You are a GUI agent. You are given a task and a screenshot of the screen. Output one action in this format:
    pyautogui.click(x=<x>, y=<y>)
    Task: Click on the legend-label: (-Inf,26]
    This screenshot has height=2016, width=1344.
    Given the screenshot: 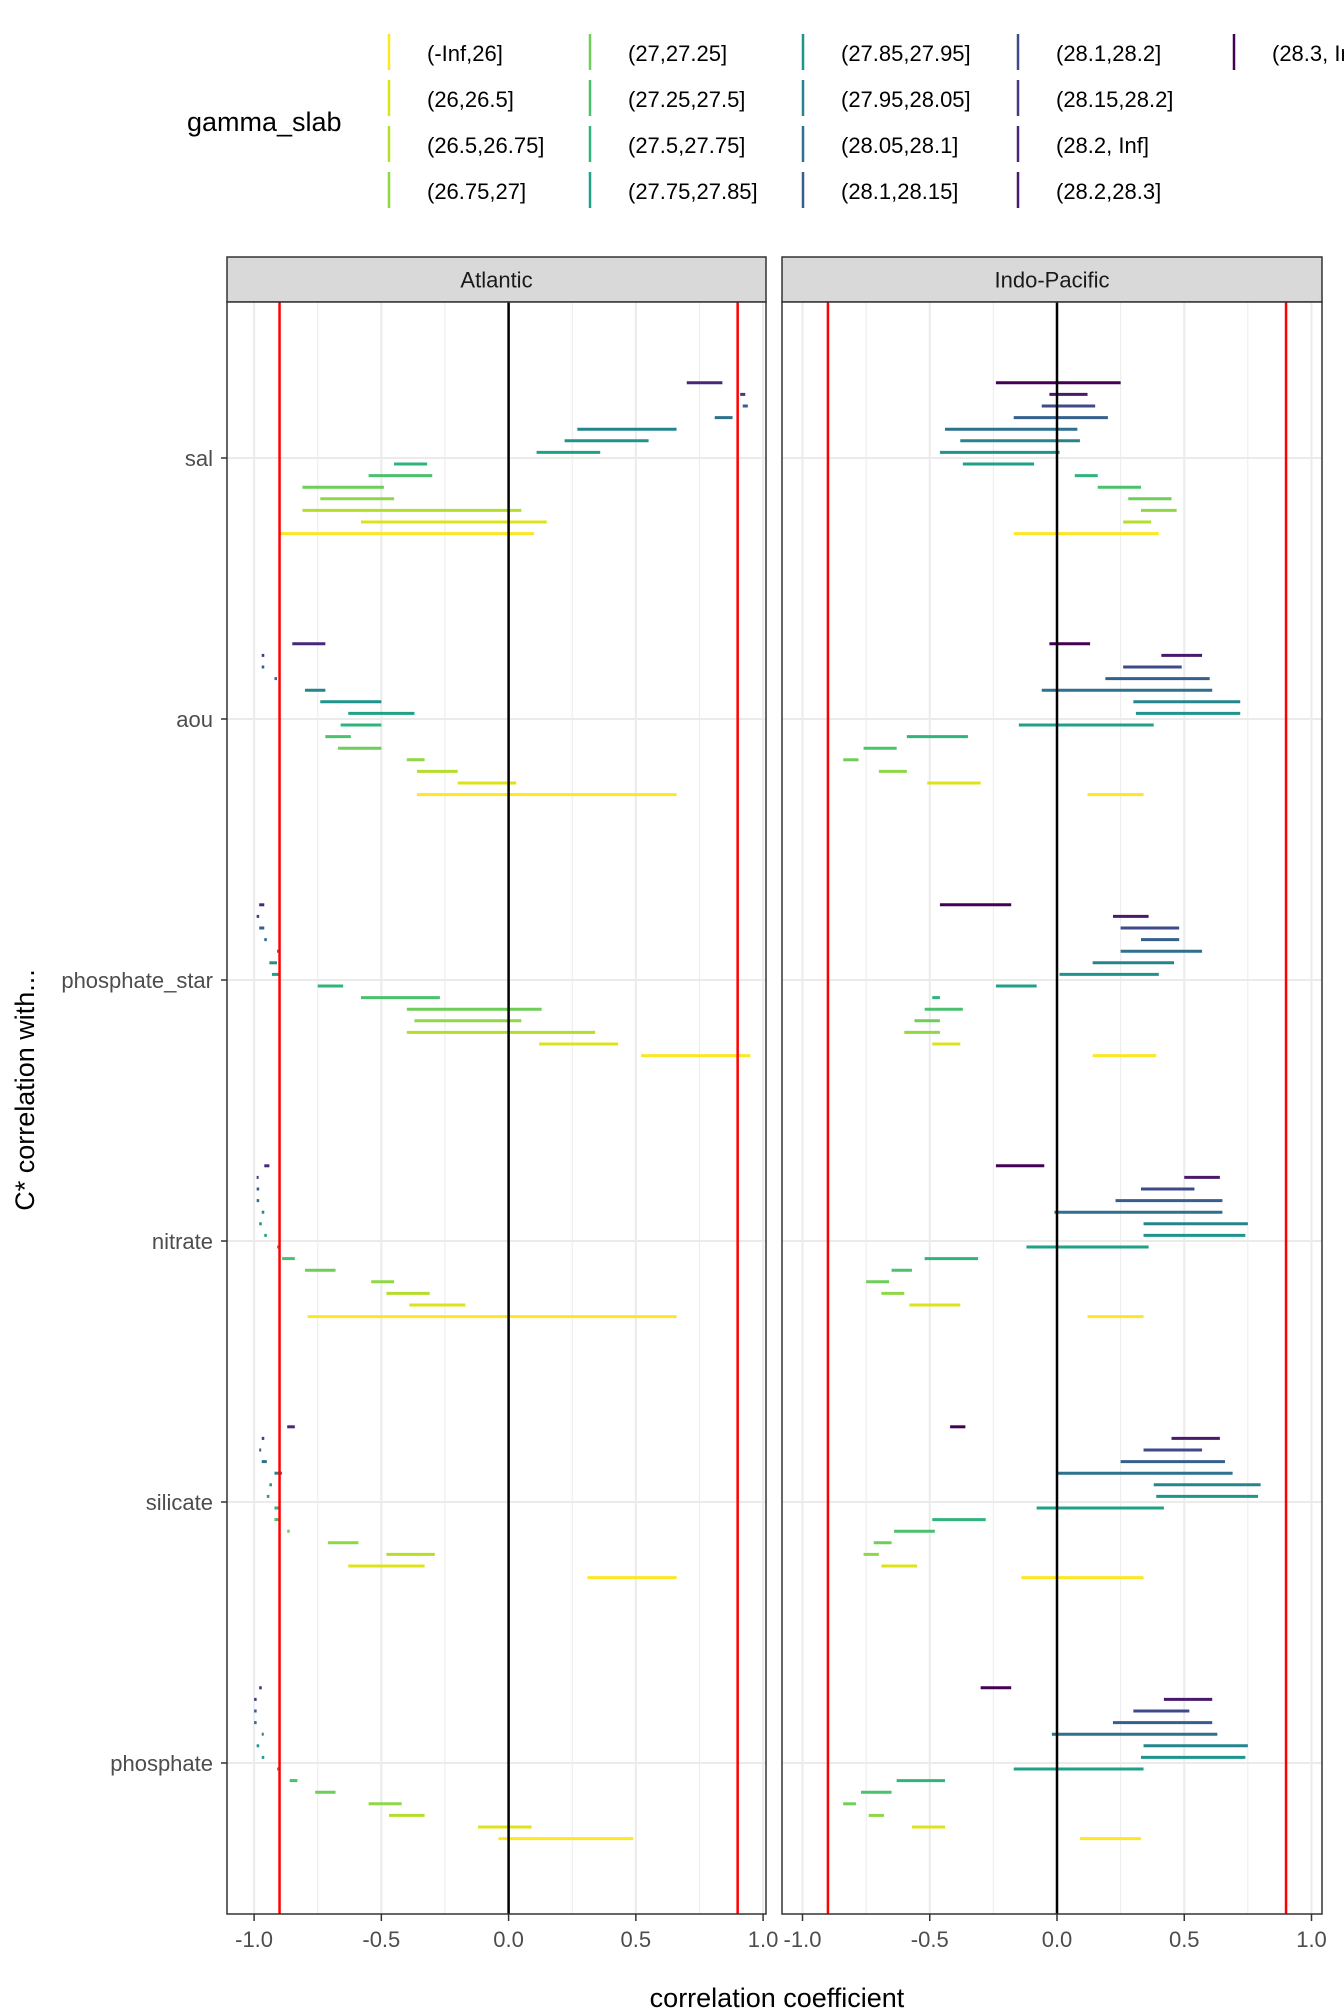 What is the action you would take?
    pyautogui.click(x=465, y=53)
    